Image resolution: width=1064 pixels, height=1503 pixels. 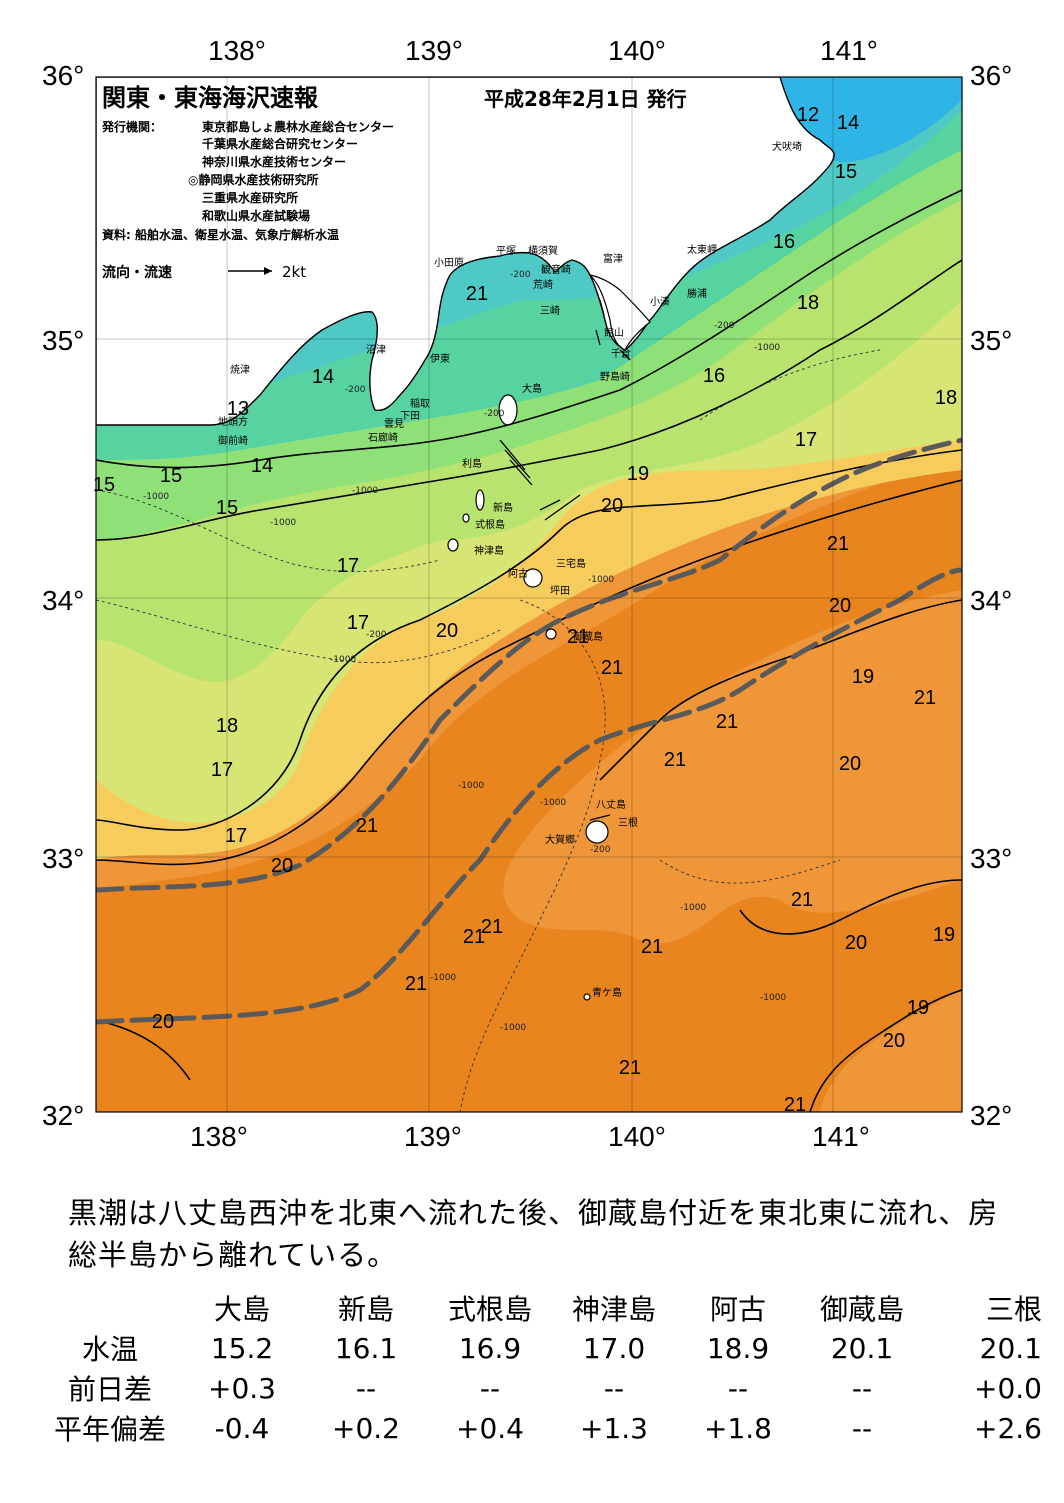 I want to click on issuer-label: 発行機関：, so click(x=131, y=126).